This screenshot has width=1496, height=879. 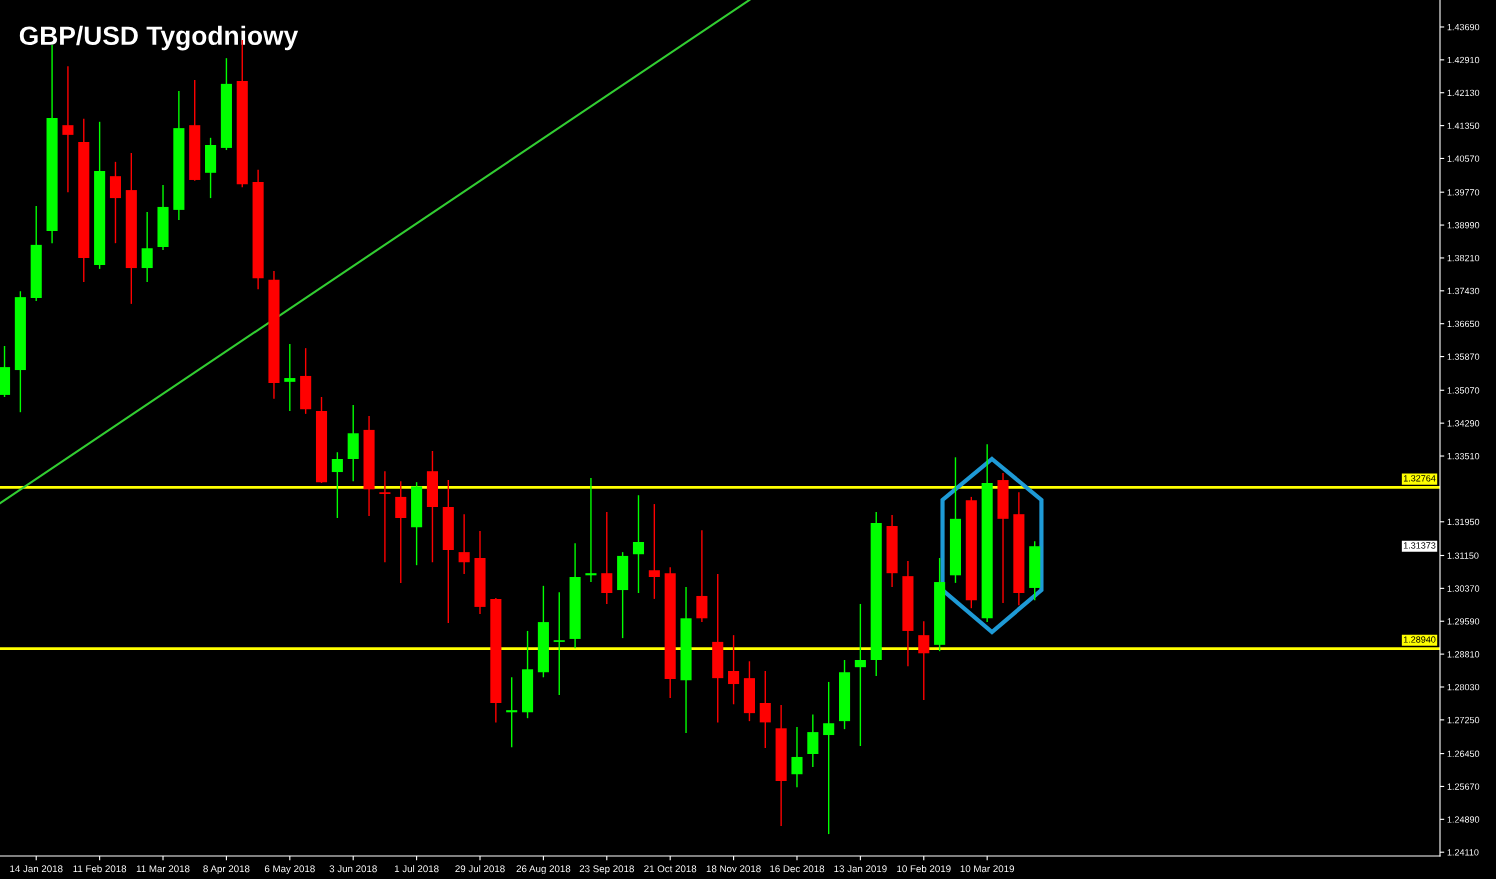 What do you see at coordinates (1463, 555) in the screenshot?
I see `y-tick-label: 1.31150` at bounding box center [1463, 555].